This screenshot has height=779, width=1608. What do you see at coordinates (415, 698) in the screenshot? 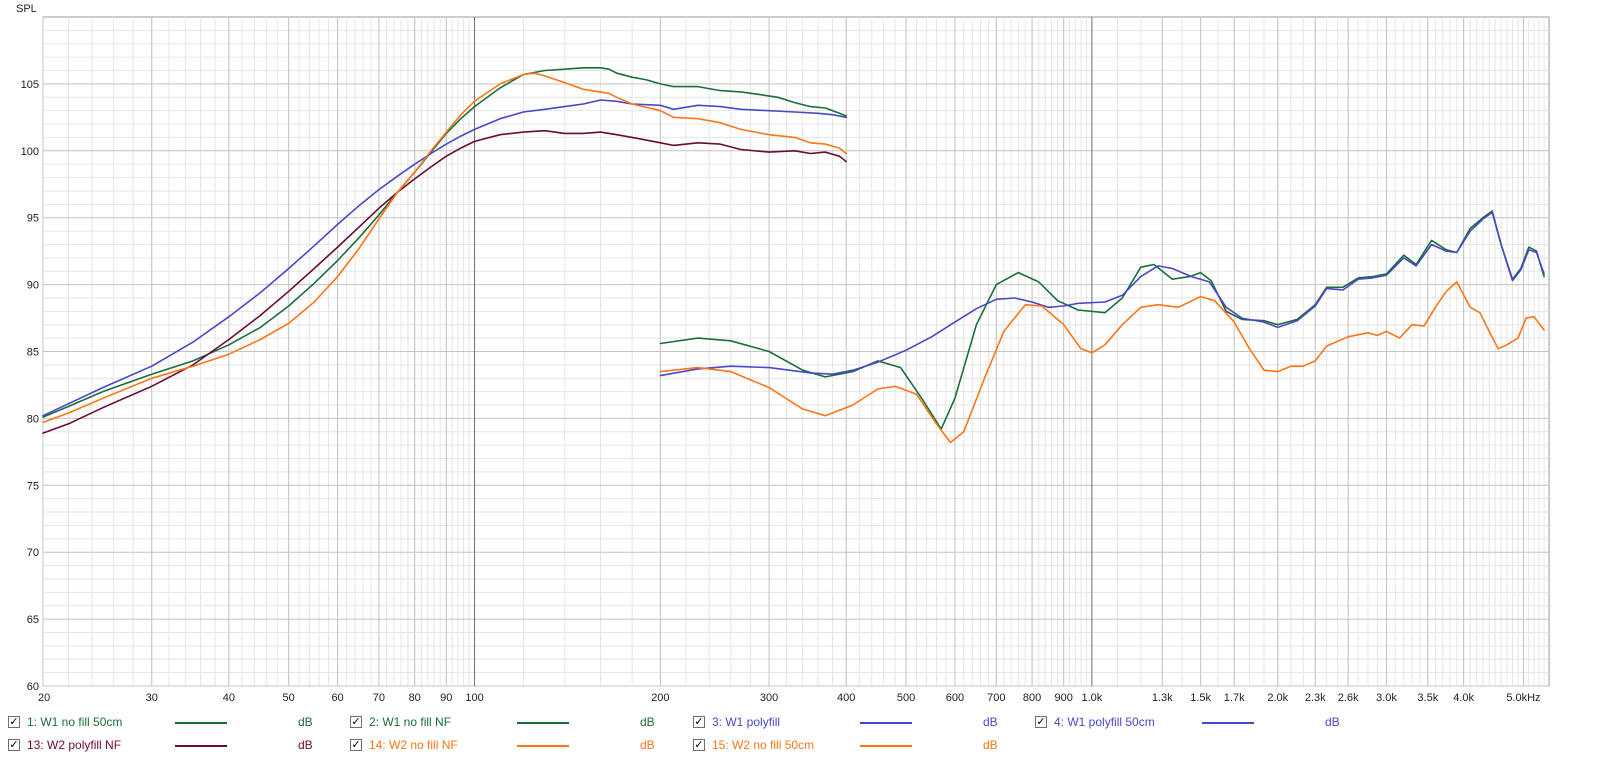
I see `x-tick-label: 80` at bounding box center [415, 698].